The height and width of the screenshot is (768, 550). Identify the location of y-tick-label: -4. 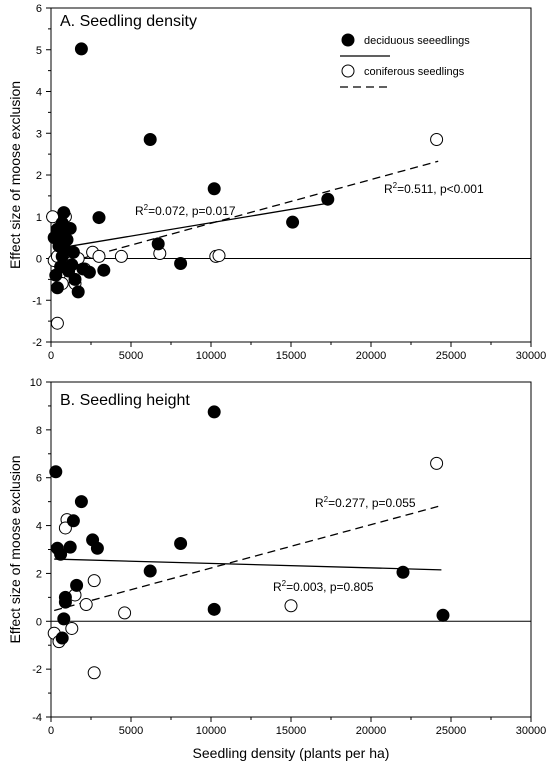
(37, 718).